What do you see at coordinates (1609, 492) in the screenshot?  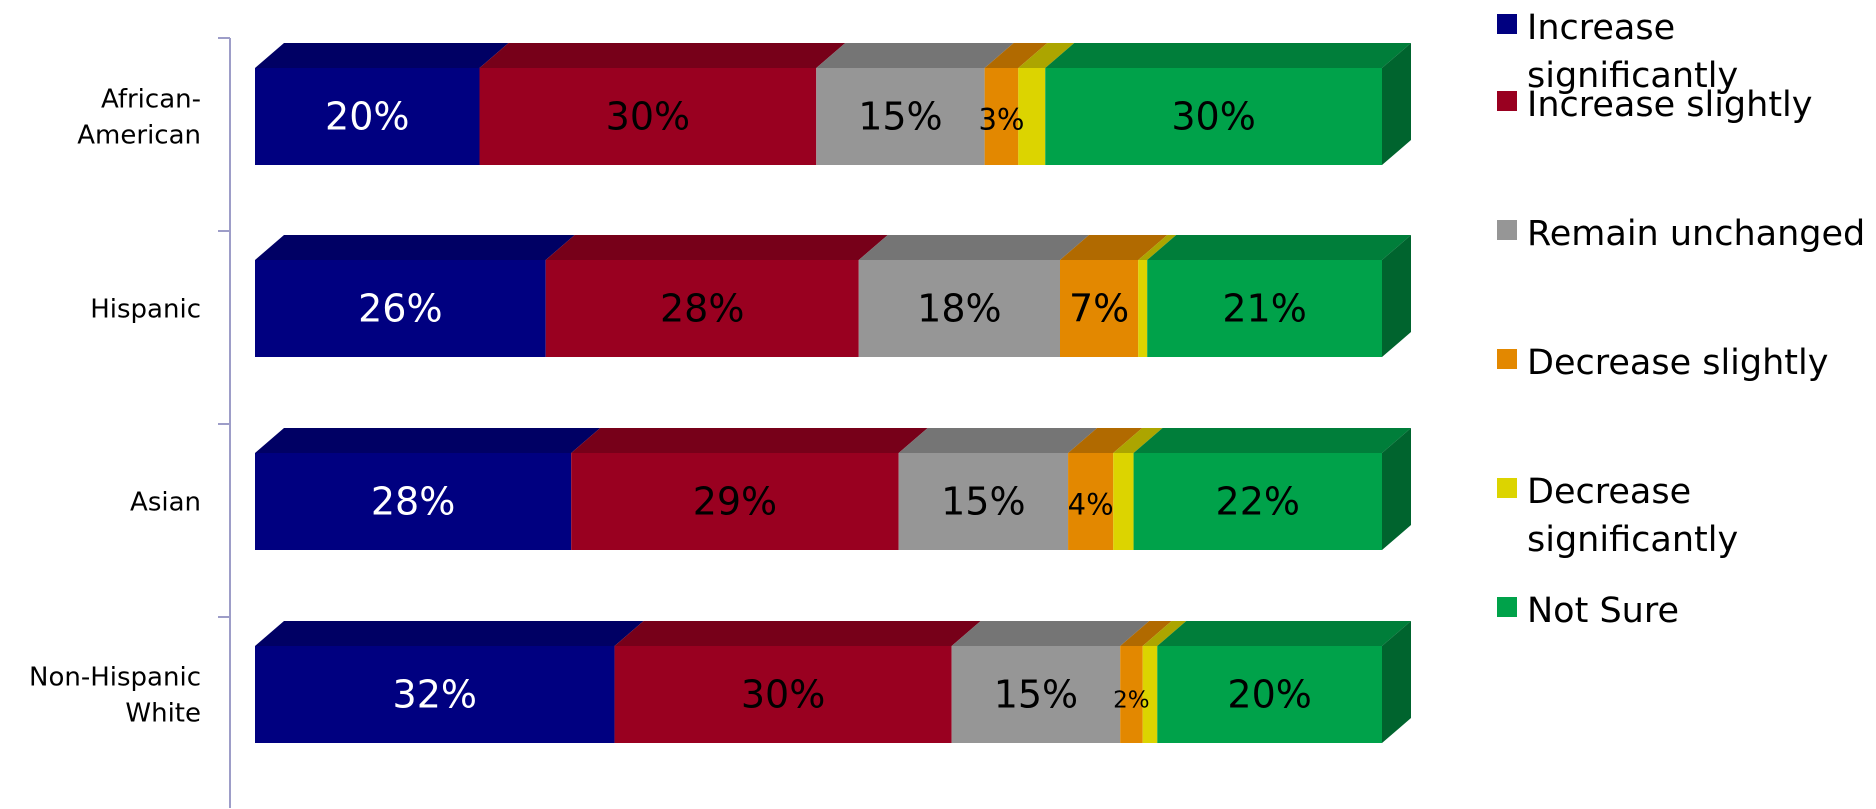 I see `legend-label: Decrease` at bounding box center [1609, 492].